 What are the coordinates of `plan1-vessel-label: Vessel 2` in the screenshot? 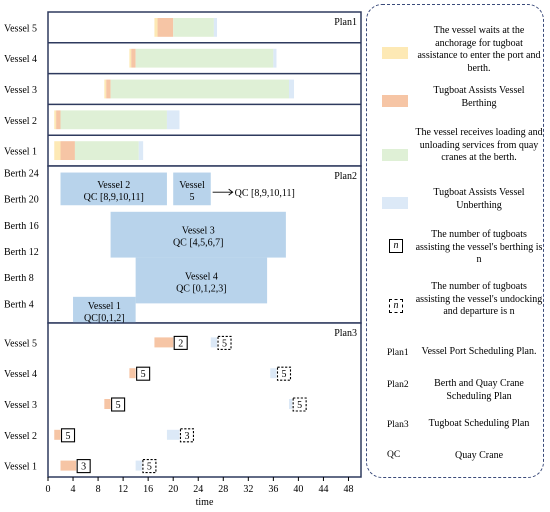 It's located at (20, 121).